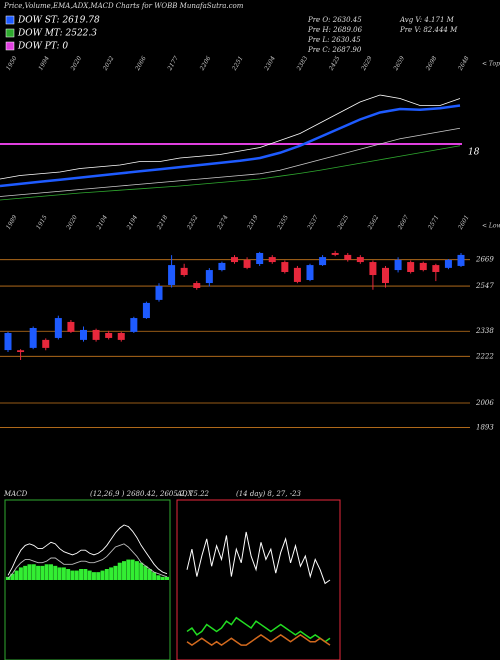 This screenshot has height=660, width=500. I want to click on price-label: 2629, so click(367, 64).